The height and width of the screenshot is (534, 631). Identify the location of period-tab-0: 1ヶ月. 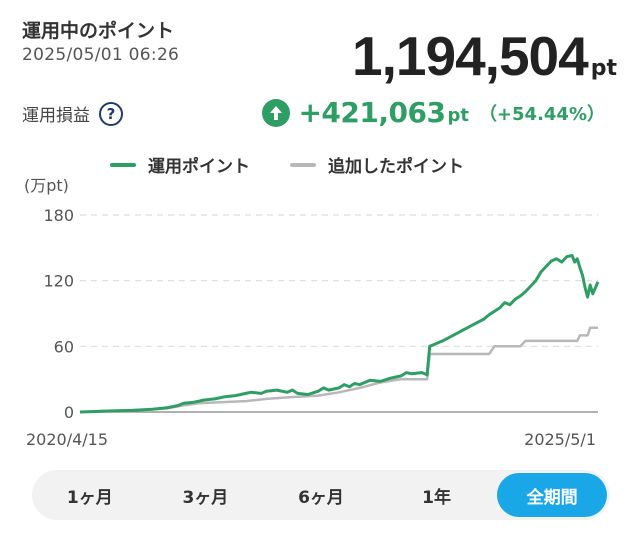
(89, 497).